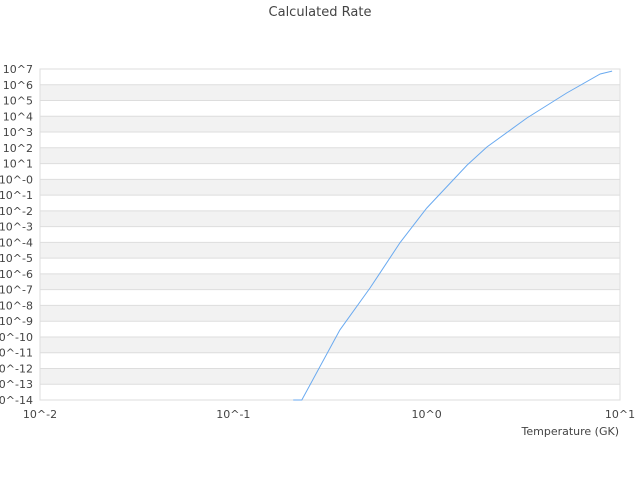 The image size is (640, 480). I want to click on x-tick-label: 10^-1, so click(233, 414).